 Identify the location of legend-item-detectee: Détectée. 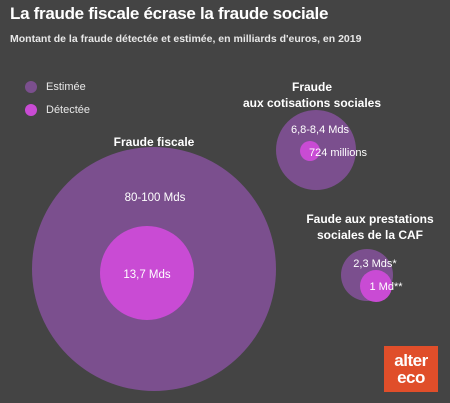
(57, 110).